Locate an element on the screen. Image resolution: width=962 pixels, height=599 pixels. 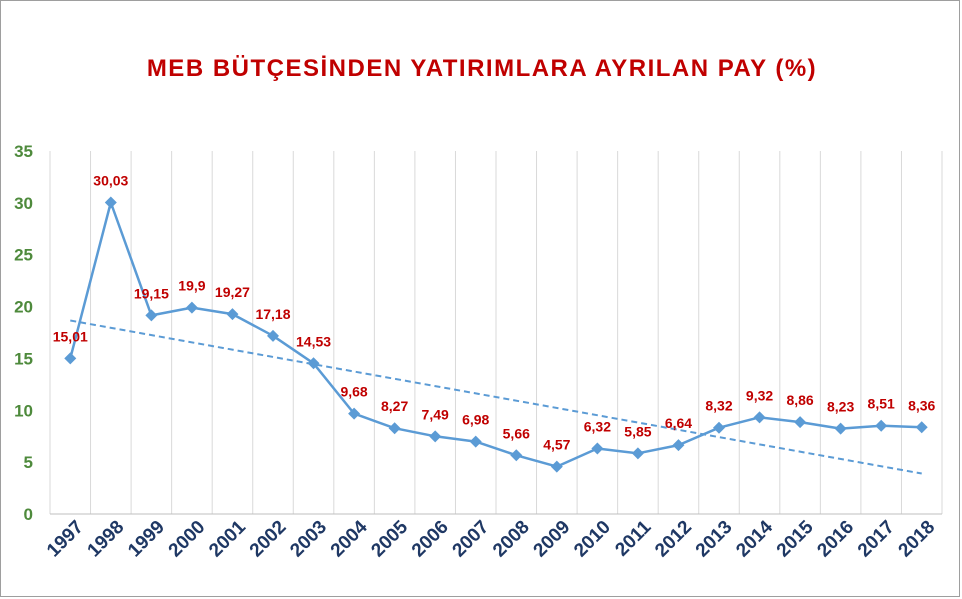
x-tick-label: 2015 is located at coordinates (795, 538).